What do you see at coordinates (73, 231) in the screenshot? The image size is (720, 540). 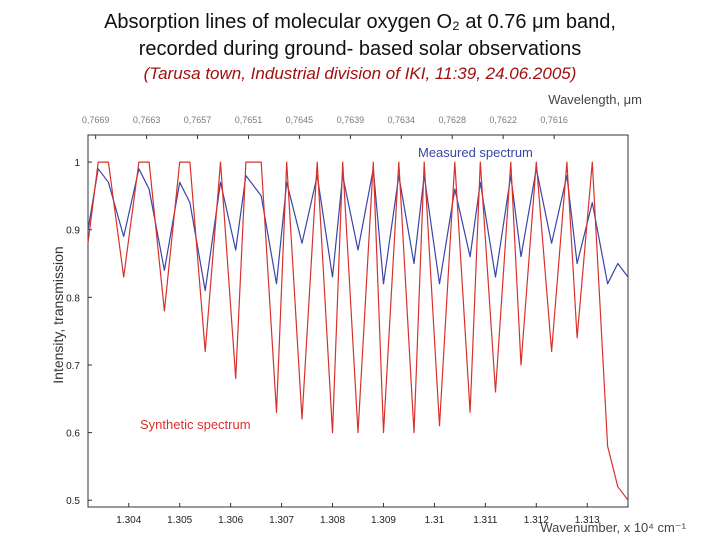 I see `y-tick-label: 0.9` at bounding box center [73, 231].